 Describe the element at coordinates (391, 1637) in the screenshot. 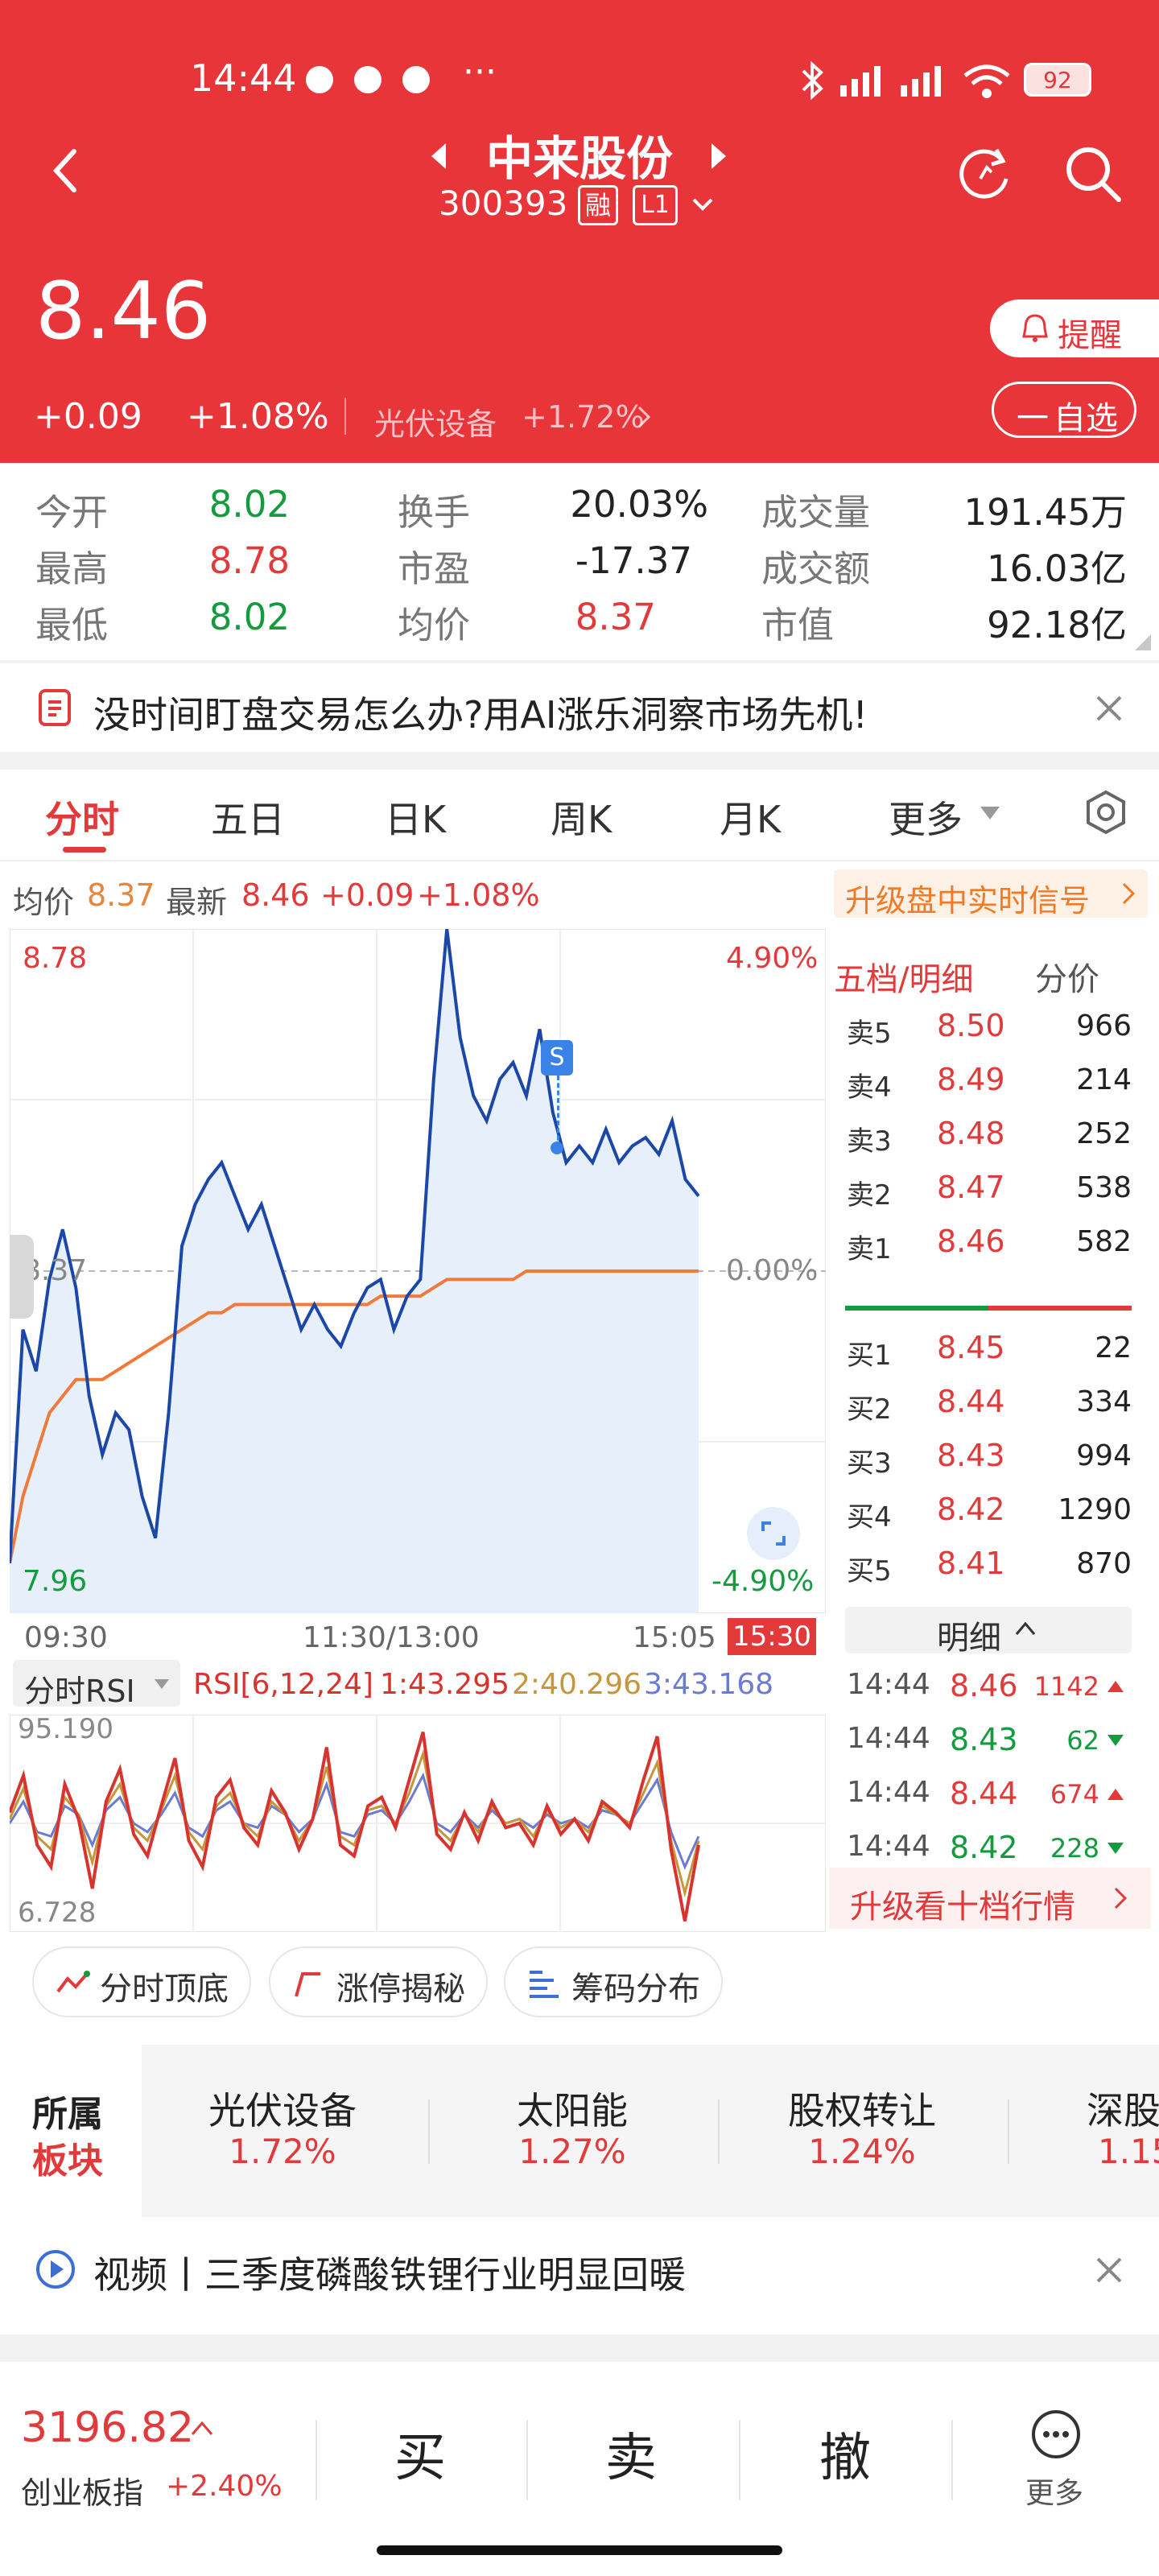

I see `time-label-noon: 11:30/13:00` at that location.